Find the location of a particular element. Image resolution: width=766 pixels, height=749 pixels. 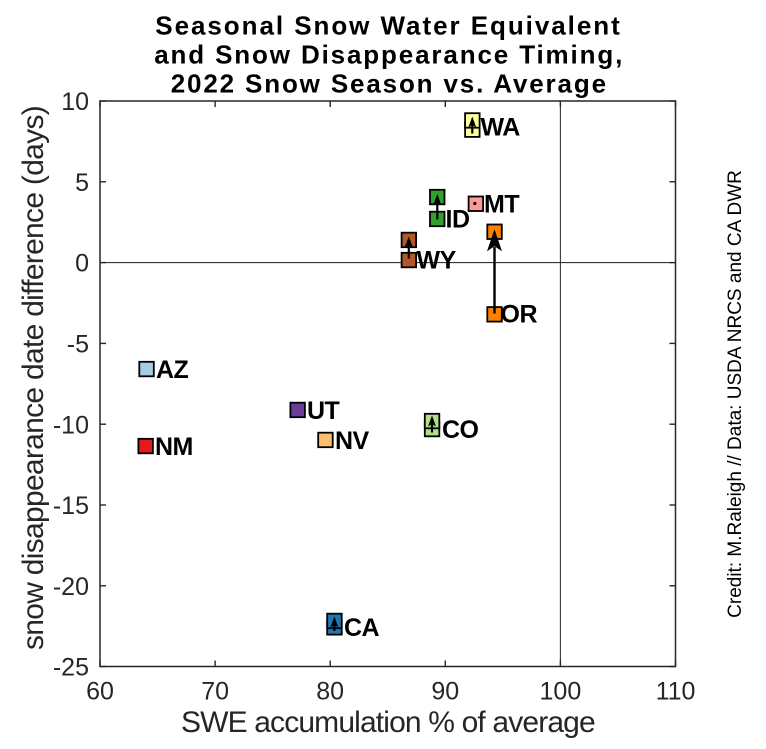

svg-text: -20 is located at coordinates (71, 587).